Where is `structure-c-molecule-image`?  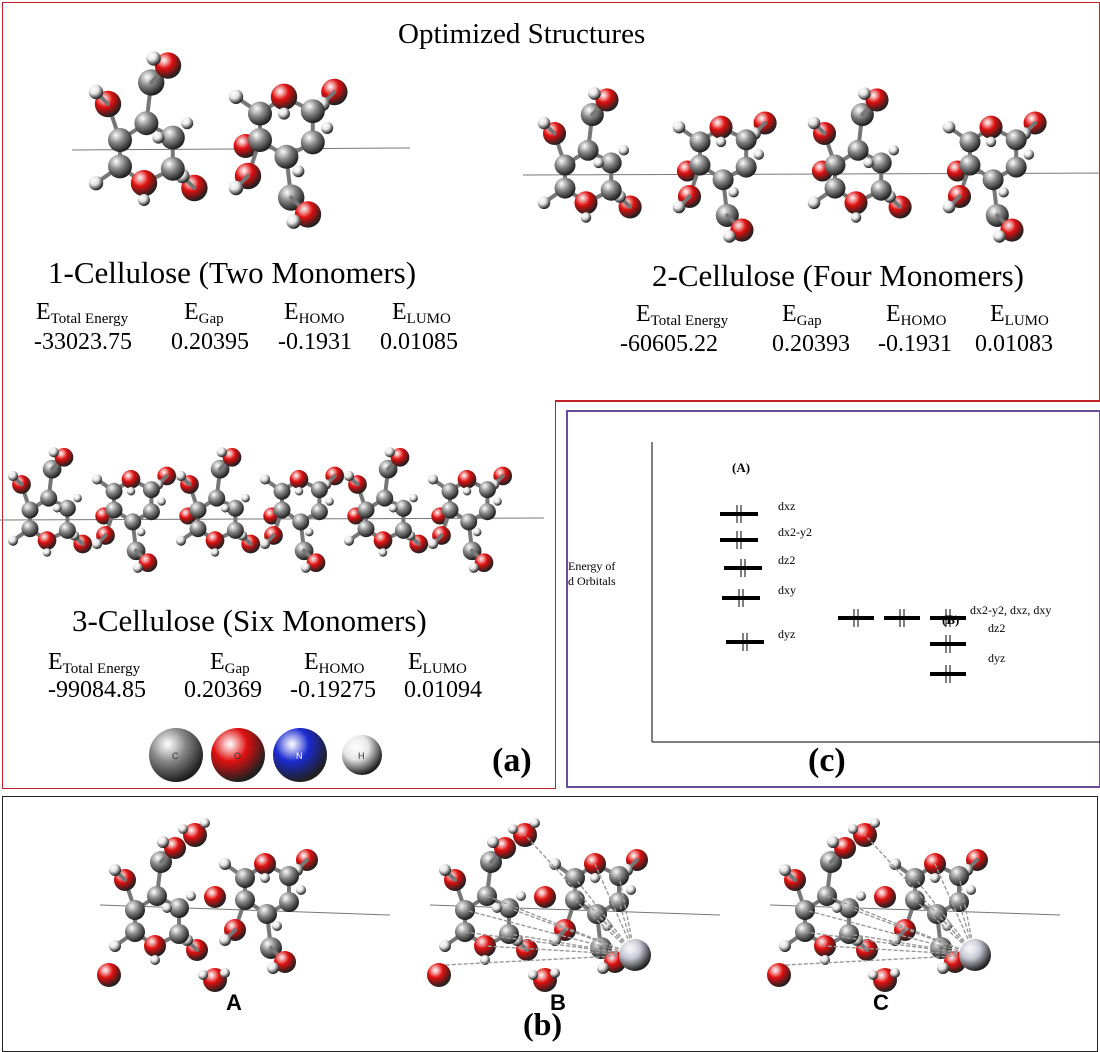
structure-c-molecule-image is located at coordinates (914, 905).